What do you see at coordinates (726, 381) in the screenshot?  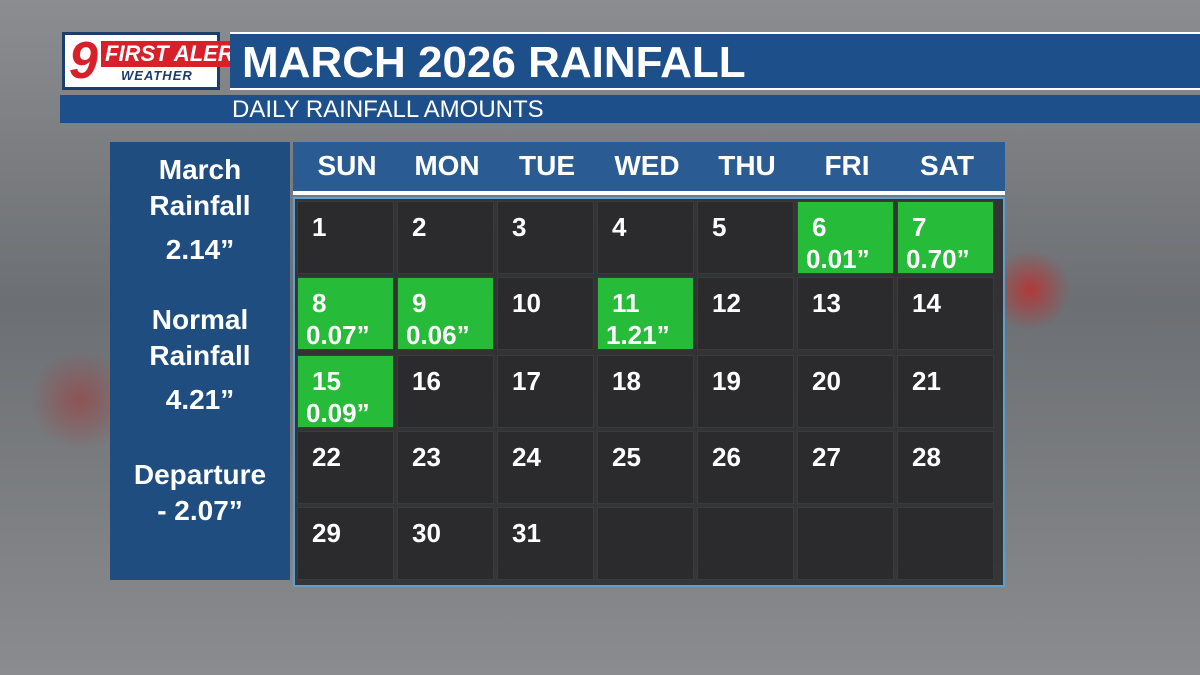 I see `day-number: 19` at bounding box center [726, 381].